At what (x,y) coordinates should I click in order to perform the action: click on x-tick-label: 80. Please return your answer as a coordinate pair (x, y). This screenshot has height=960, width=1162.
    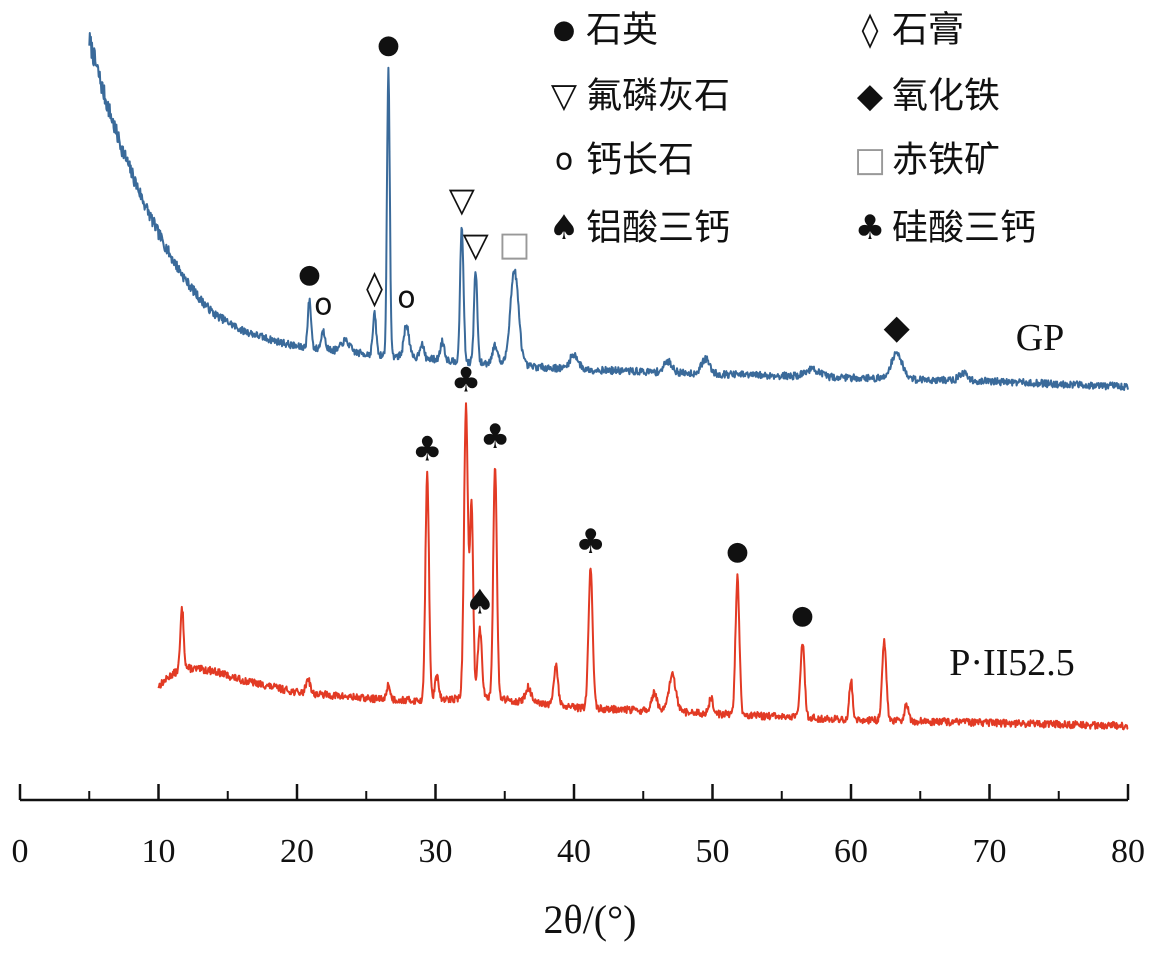
    Looking at the image, I should click on (1128, 851).